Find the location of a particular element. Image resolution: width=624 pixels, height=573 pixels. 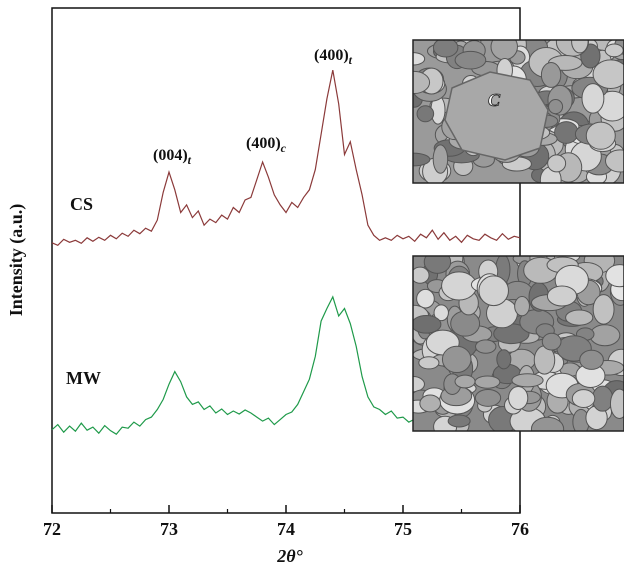

peak-annotation: (400)c is located at coordinates (266, 145).